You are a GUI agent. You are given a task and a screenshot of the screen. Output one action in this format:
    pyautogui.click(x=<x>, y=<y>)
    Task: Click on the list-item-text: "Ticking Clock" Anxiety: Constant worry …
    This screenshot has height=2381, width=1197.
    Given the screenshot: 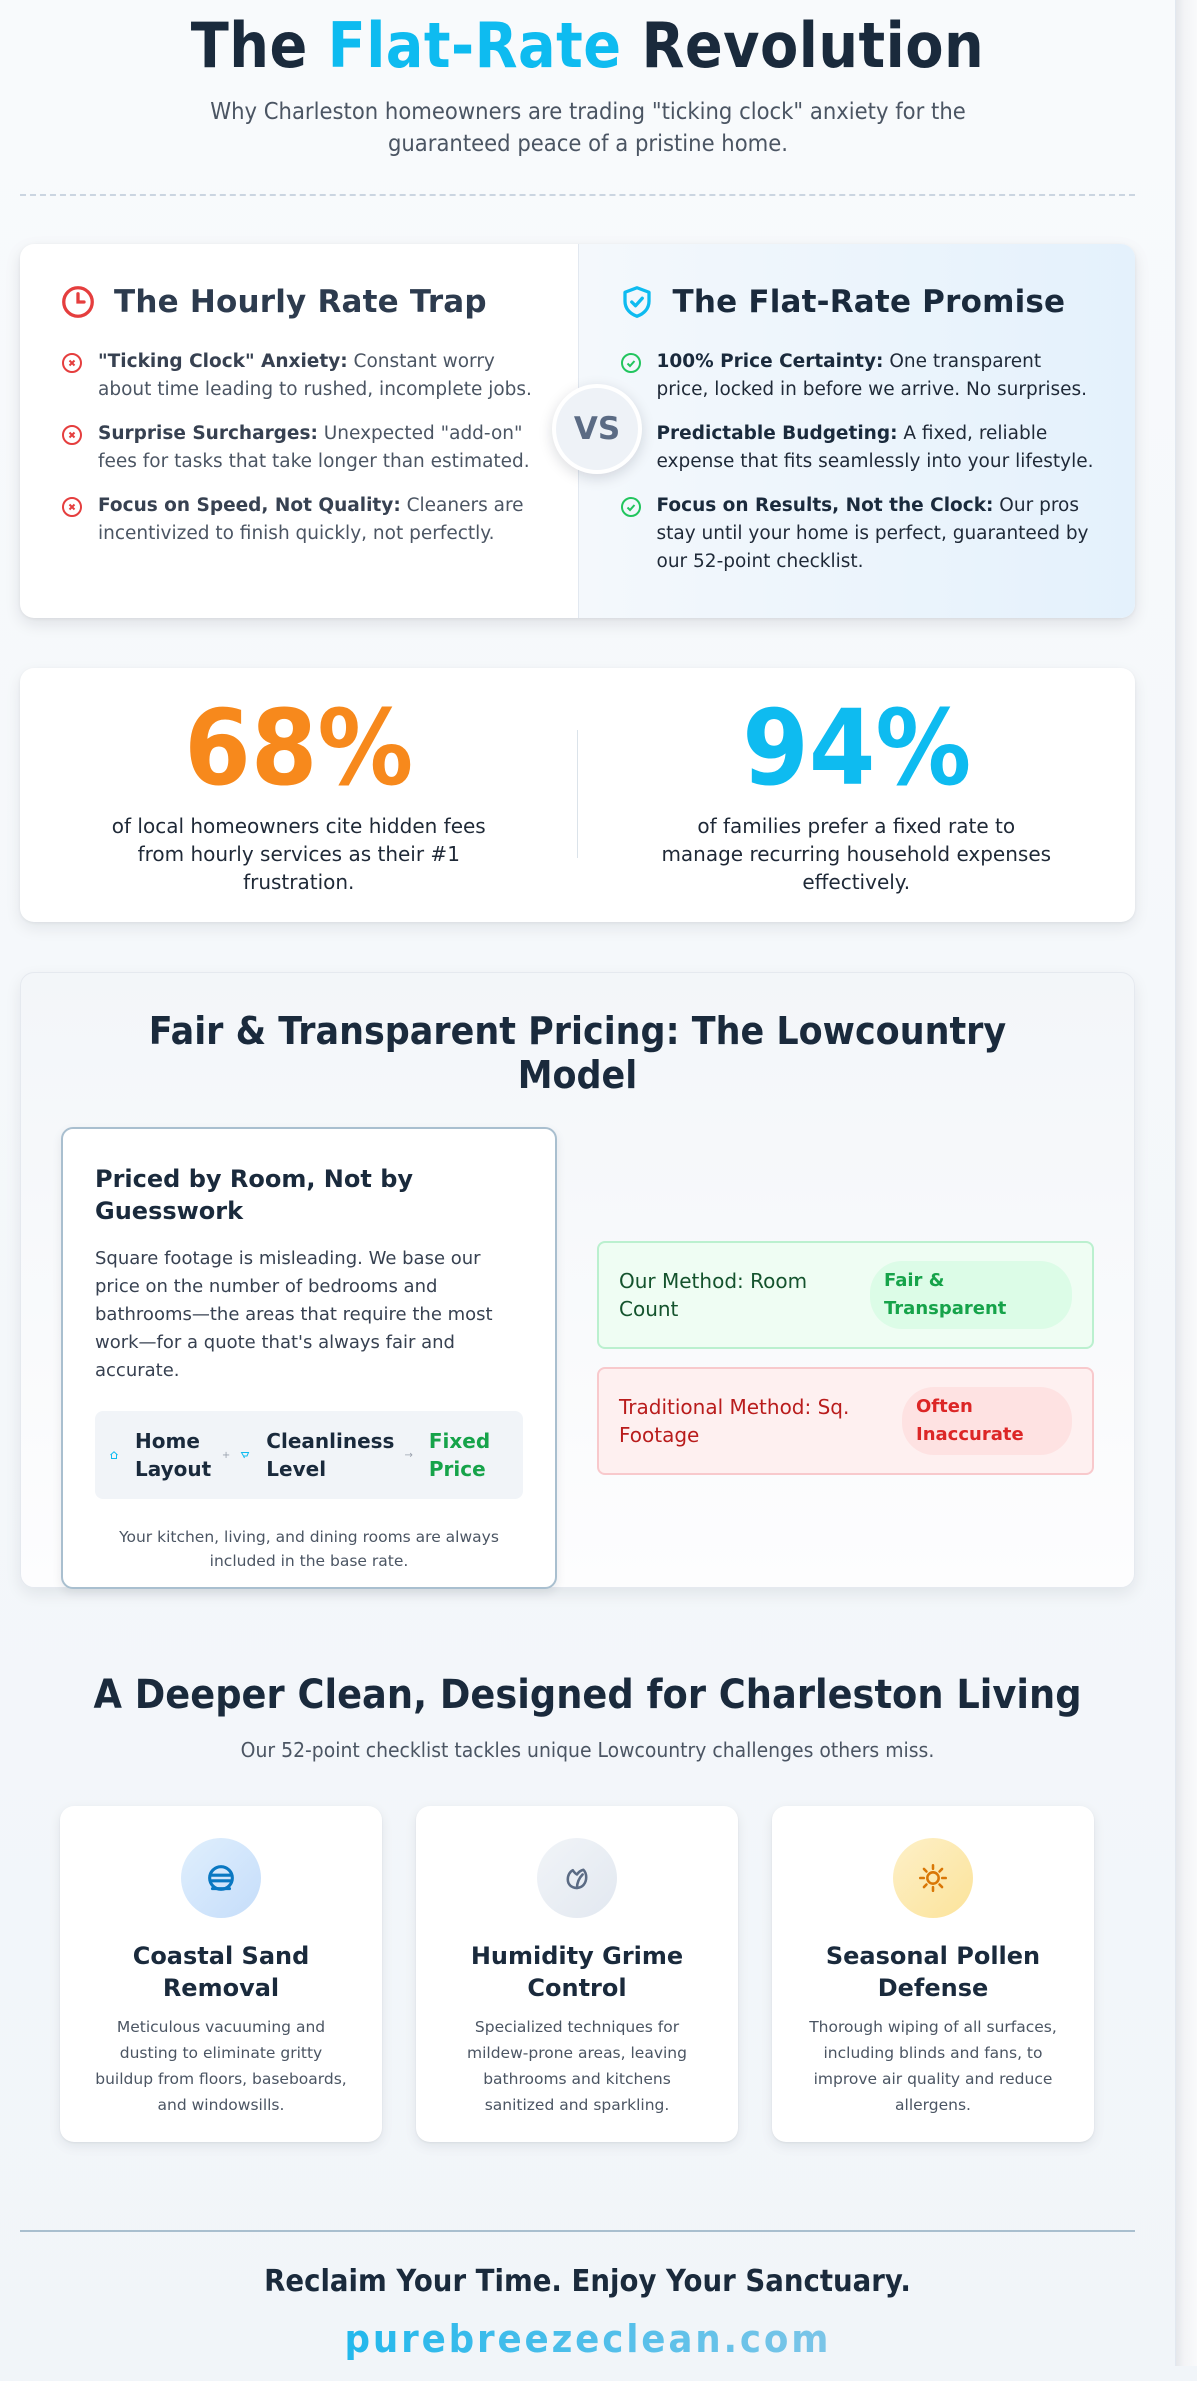 What is the action you would take?
    pyautogui.click(x=318, y=376)
    